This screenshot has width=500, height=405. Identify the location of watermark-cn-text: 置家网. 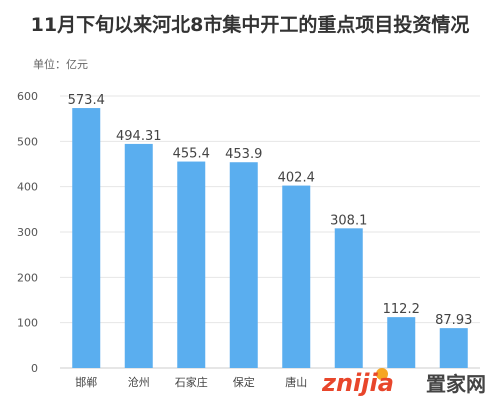
(456, 384).